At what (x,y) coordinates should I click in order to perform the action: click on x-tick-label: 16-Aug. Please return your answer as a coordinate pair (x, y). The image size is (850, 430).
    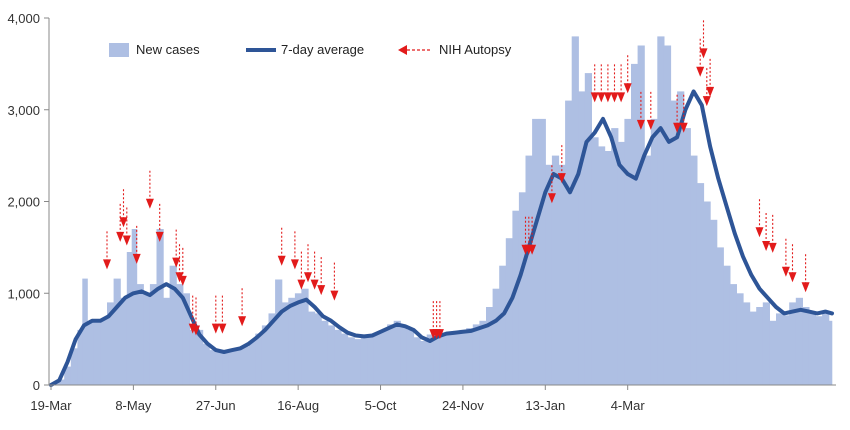
    Looking at the image, I should click on (298, 405).